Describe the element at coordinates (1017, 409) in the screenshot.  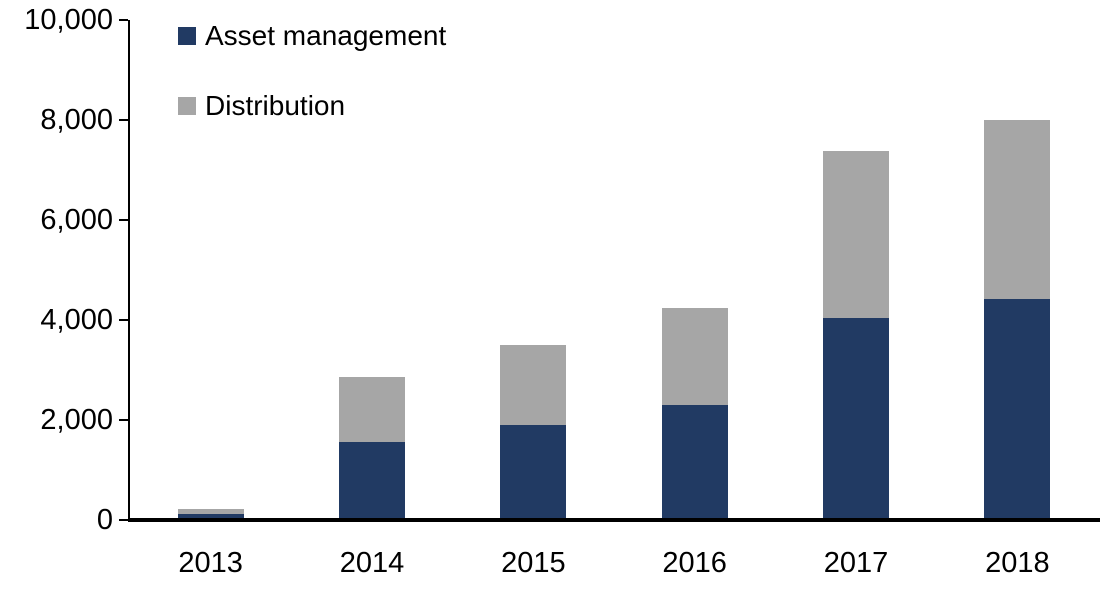
I see `bar-segment-asset-management-2018` at that location.